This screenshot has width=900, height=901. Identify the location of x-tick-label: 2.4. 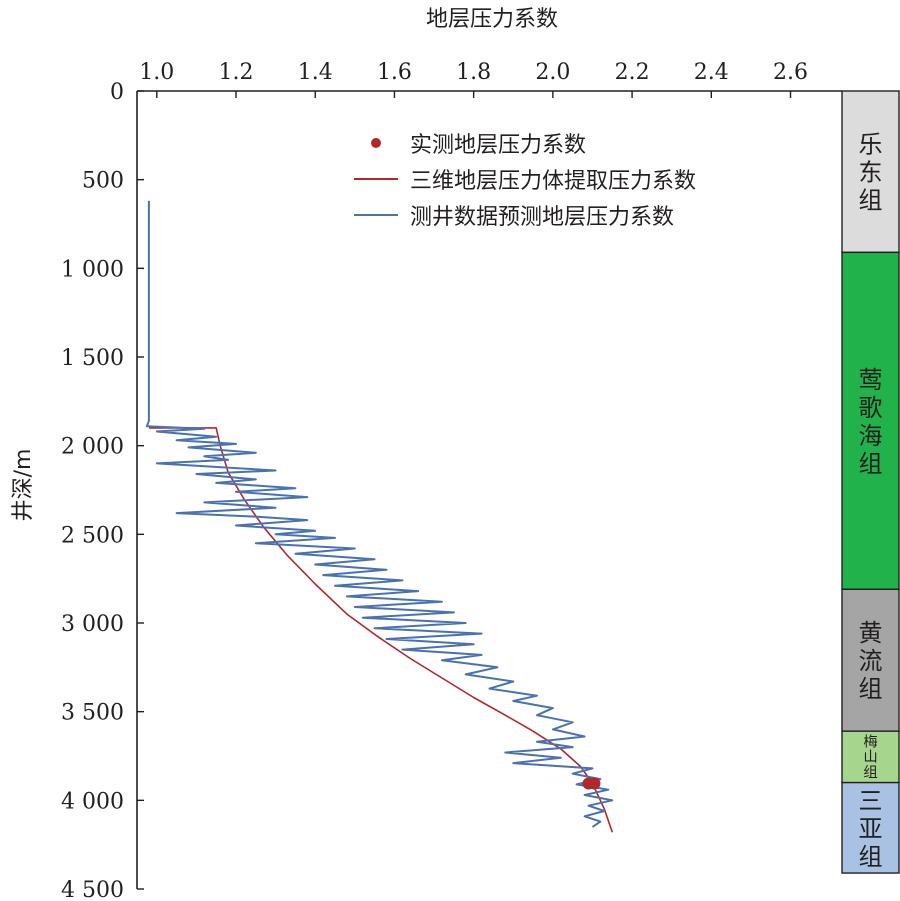
(711, 72).